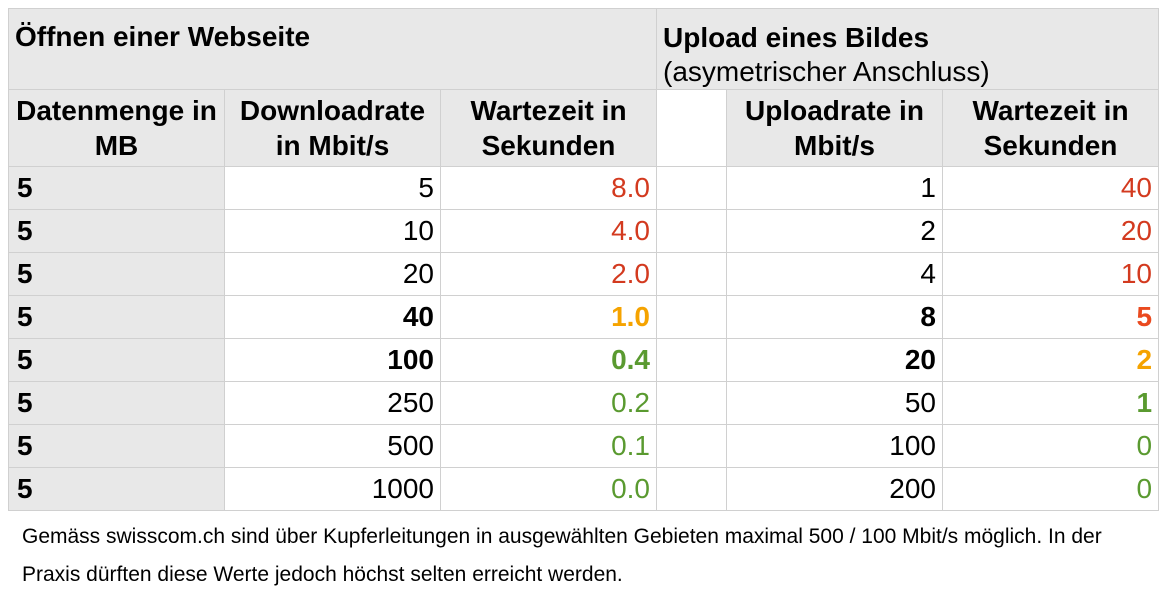 The width and height of the screenshot is (1166, 608). What do you see at coordinates (1050, 360) in the screenshot?
I see `cell-wartezeit-upload: 2` at bounding box center [1050, 360].